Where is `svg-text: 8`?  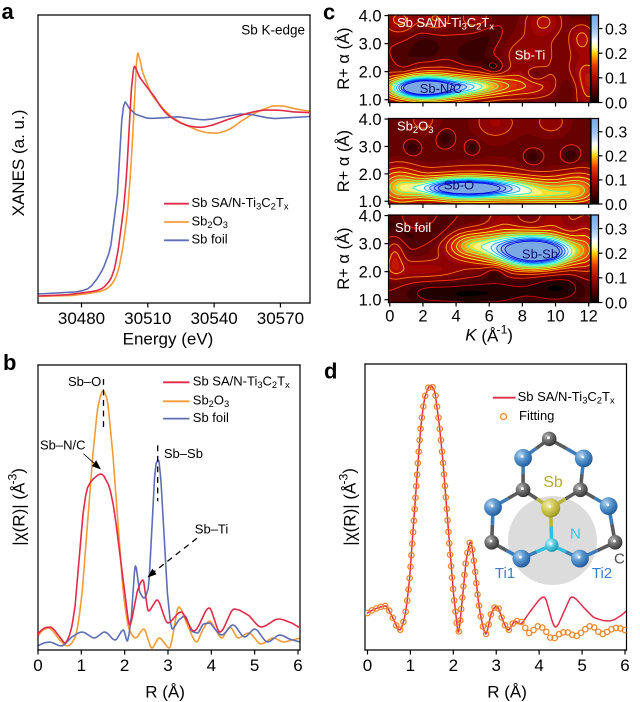
svg-text: 8 is located at coordinates (522, 316).